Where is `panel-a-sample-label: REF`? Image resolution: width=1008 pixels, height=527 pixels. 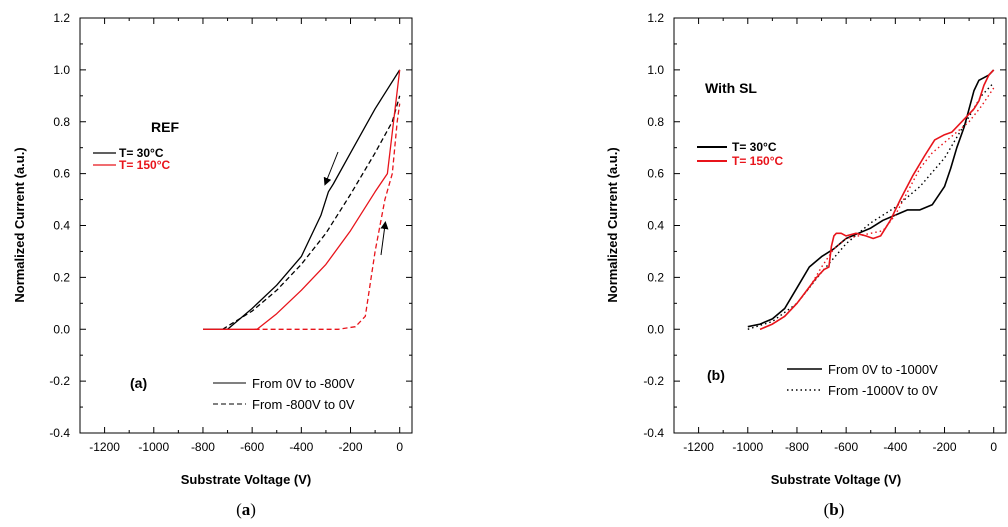
panel-a-sample-label: REF is located at coordinates (165, 127).